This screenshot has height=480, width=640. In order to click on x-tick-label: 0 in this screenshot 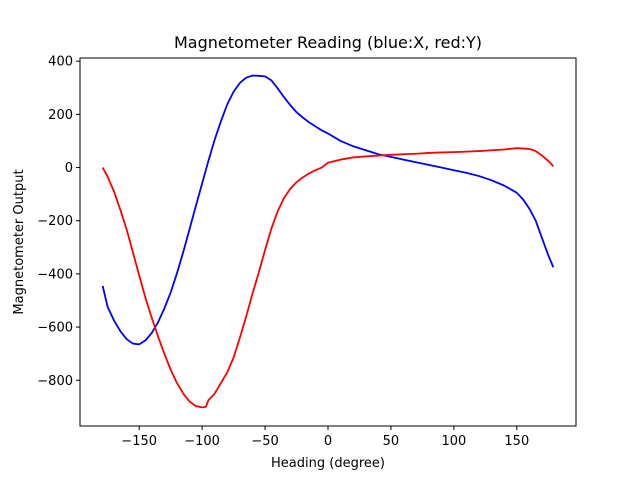, I will do `click(328, 441)`.